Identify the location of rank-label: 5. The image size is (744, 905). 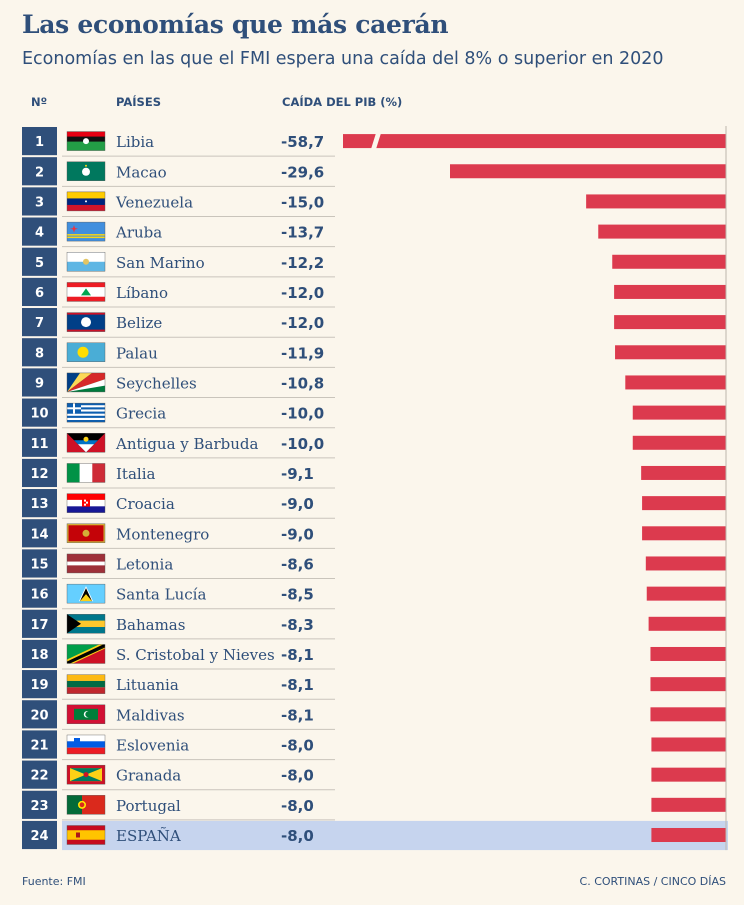
(39, 263).